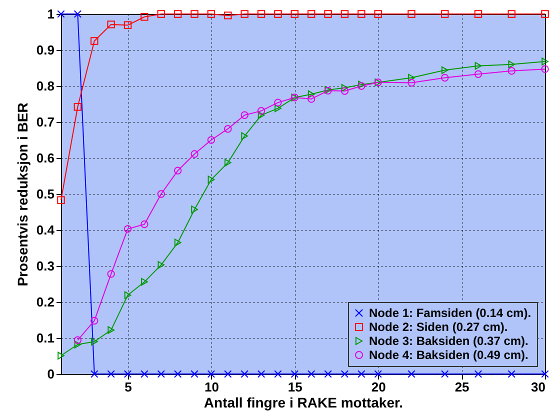 This screenshot has width=550, height=416. What do you see at coordinates (45, 302) in the screenshot?
I see `y-tick-label: 0.2` at bounding box center [45, 302].